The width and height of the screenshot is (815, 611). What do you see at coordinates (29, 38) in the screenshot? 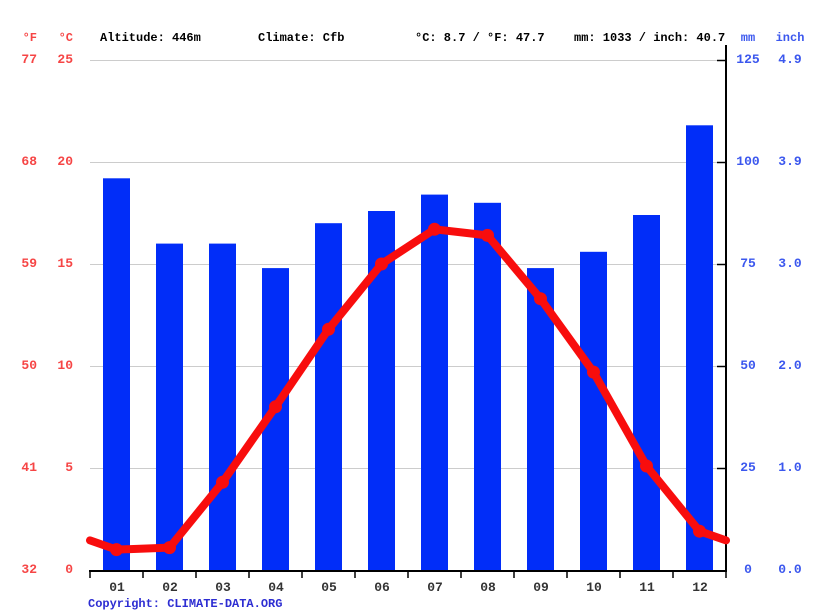
I see `fahrenheit-axis-title: °F` at bounding box center [29, 38].